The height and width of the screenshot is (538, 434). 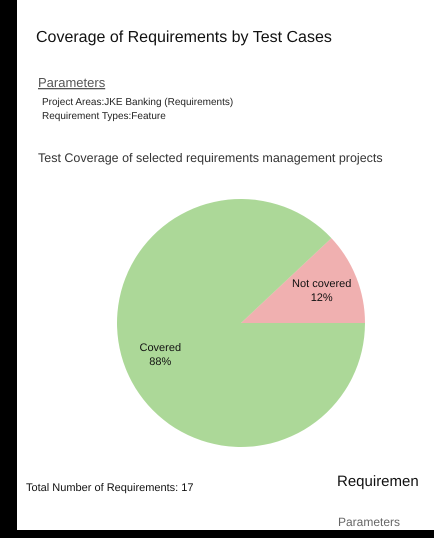 What do you see at coordinates (161, 348) in the screenshot?
I see `slice-label: Covered` at bounding box center [161, 348].